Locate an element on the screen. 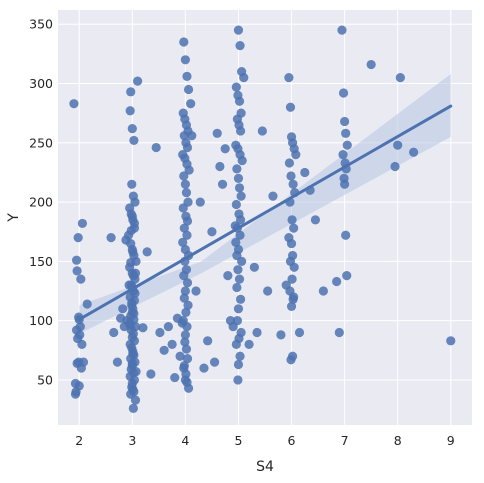 This screenshot has width=484, height=483. y-tick-label: 250 is located at coordinates (41, 142).